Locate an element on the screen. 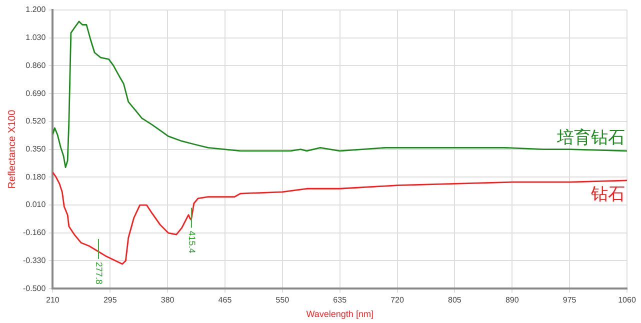 This screenshot has width=641, height=323. y-tick-label: 0.860 is located at coordinates (36, 65).